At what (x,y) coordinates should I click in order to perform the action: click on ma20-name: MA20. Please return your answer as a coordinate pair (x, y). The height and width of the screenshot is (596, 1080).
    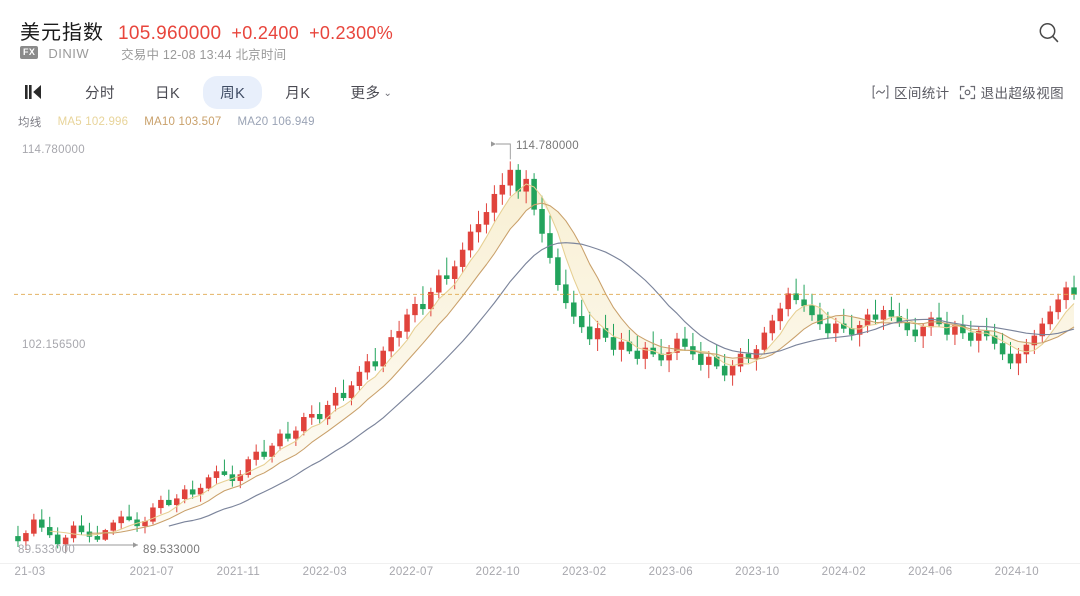
    Looking at the image, I should click on (253, 122).